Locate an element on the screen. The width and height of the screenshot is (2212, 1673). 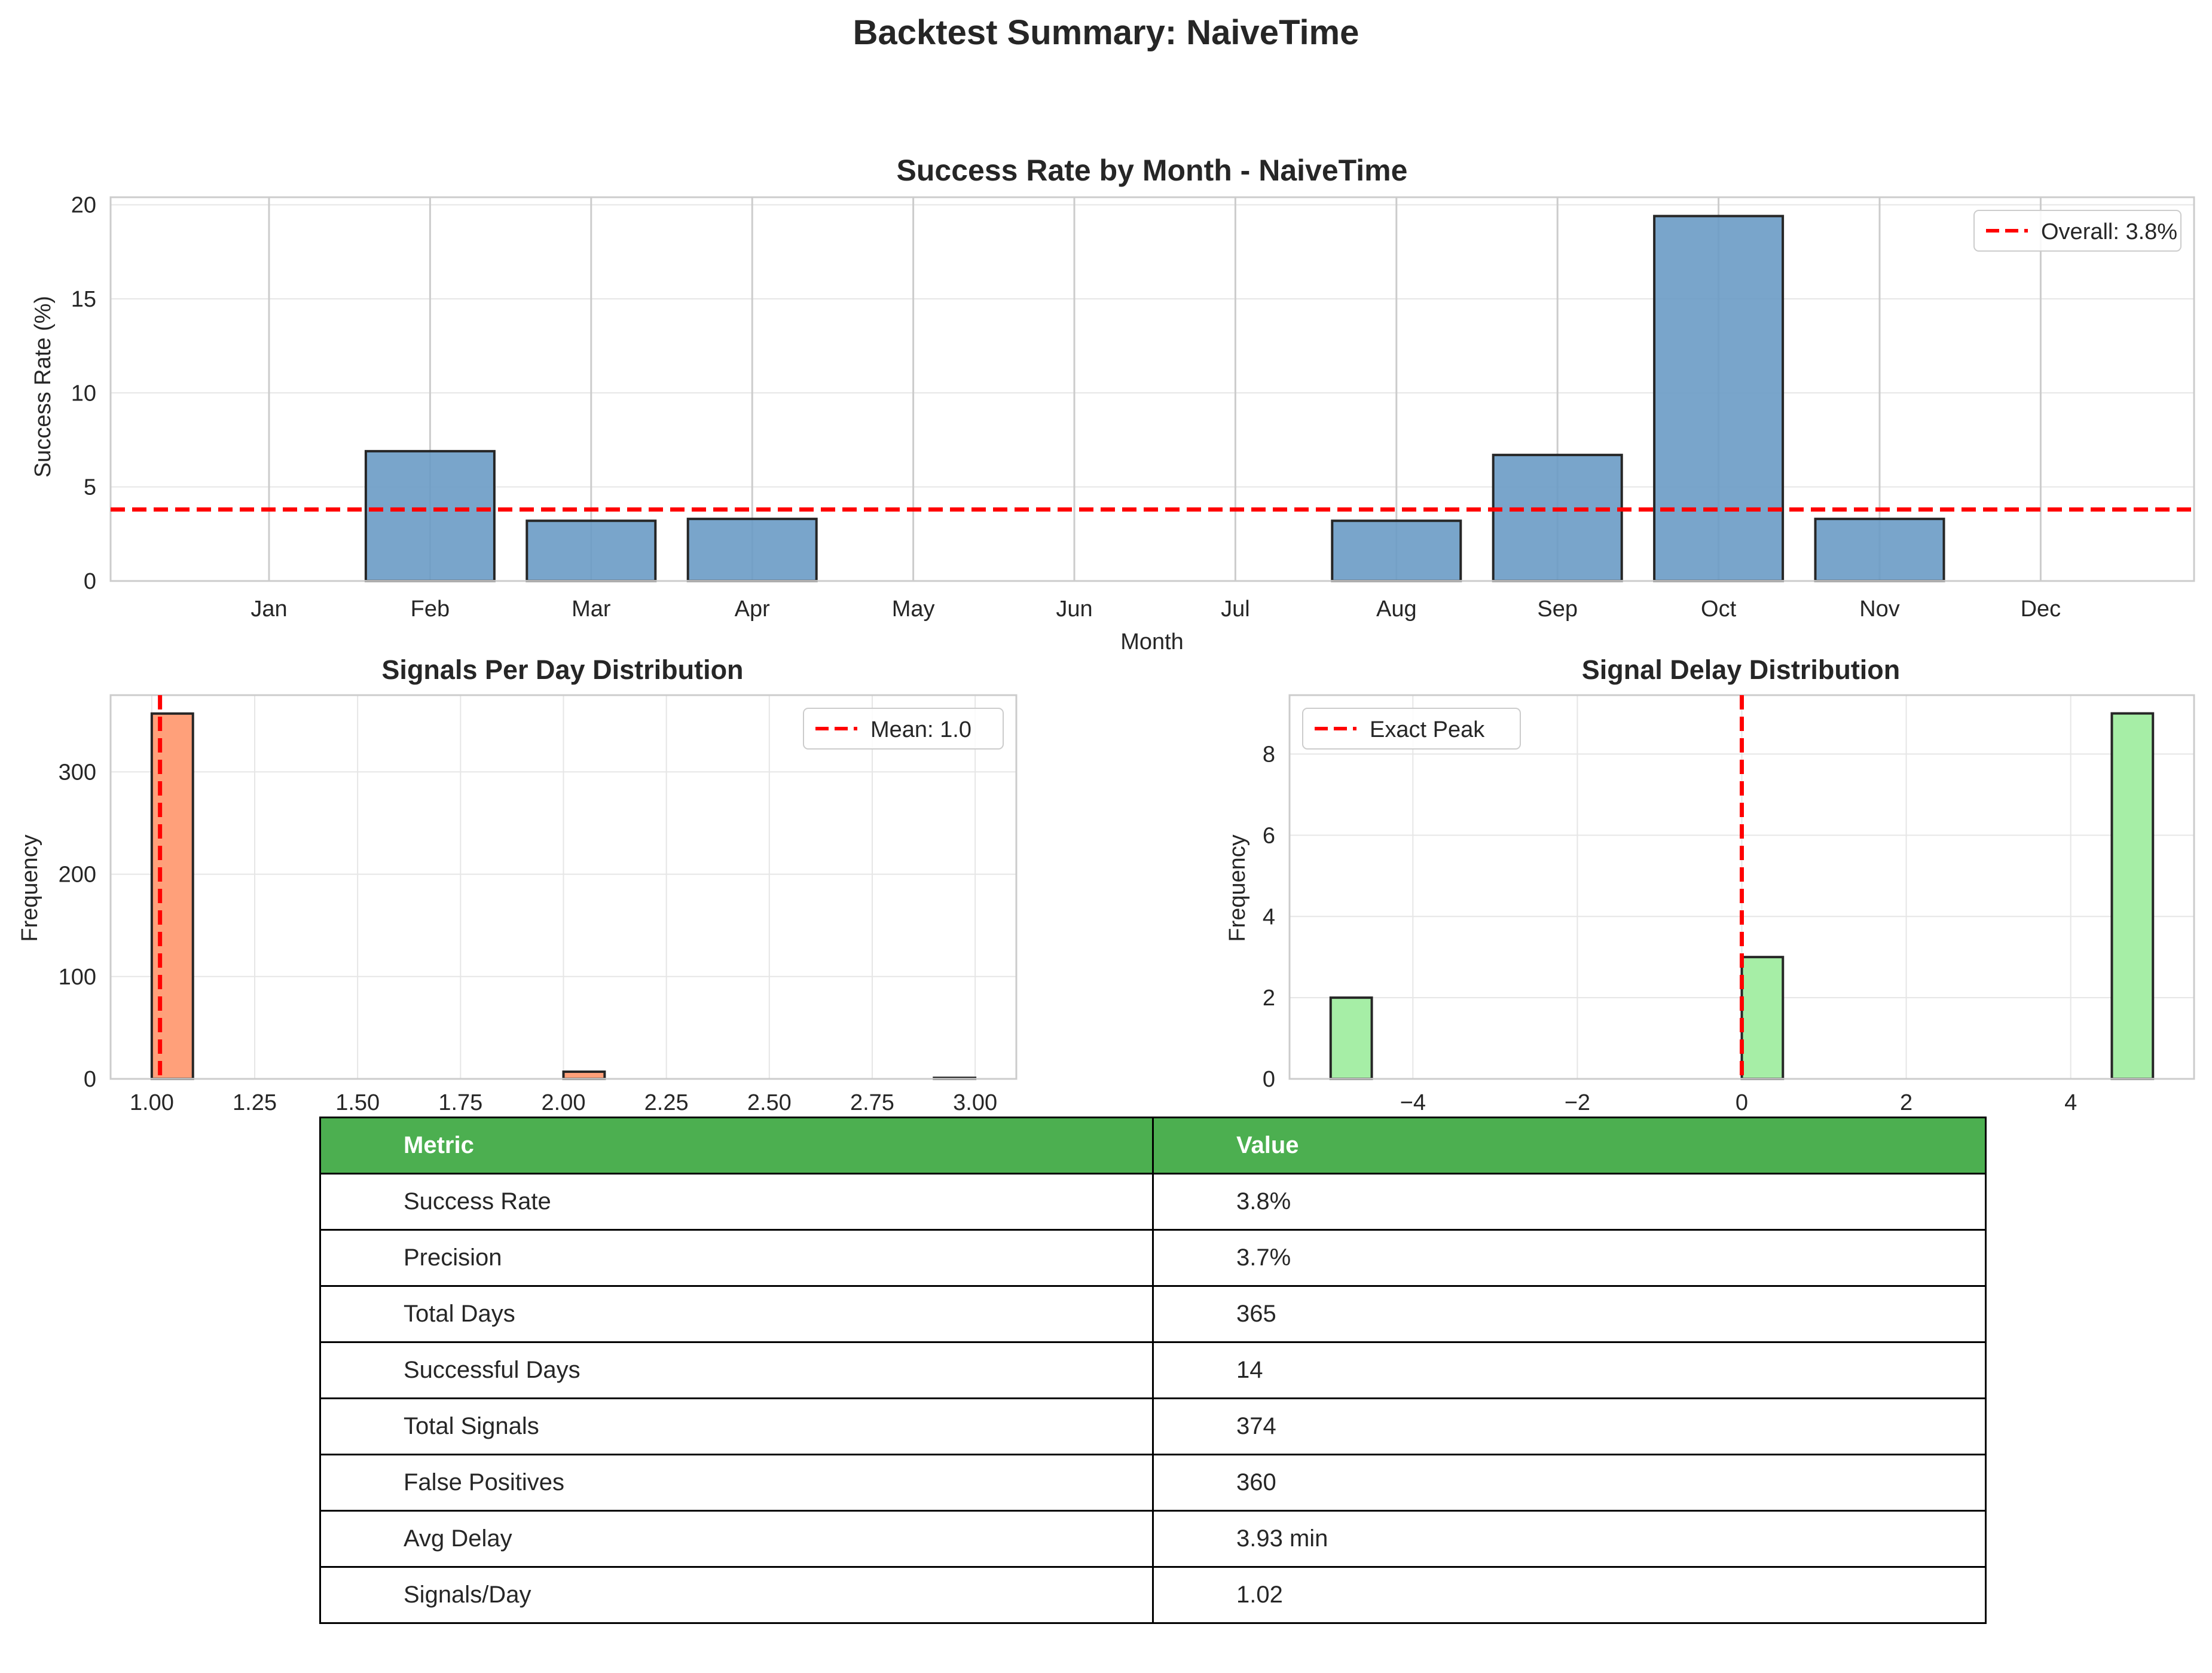
signals-x-tick-label: 2.25 is located at coordinates (666, 1102).